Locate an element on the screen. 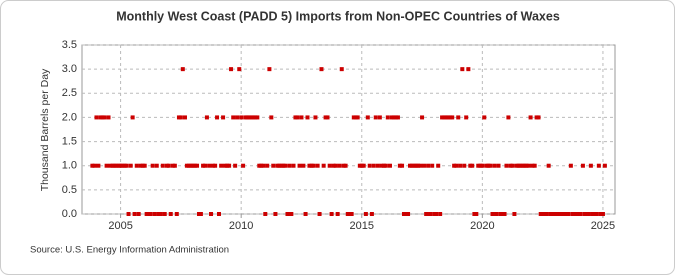 The width and height of the screenshot is (675, 275). y-tick-label: 3.0 is located at coordinates (69, 69).